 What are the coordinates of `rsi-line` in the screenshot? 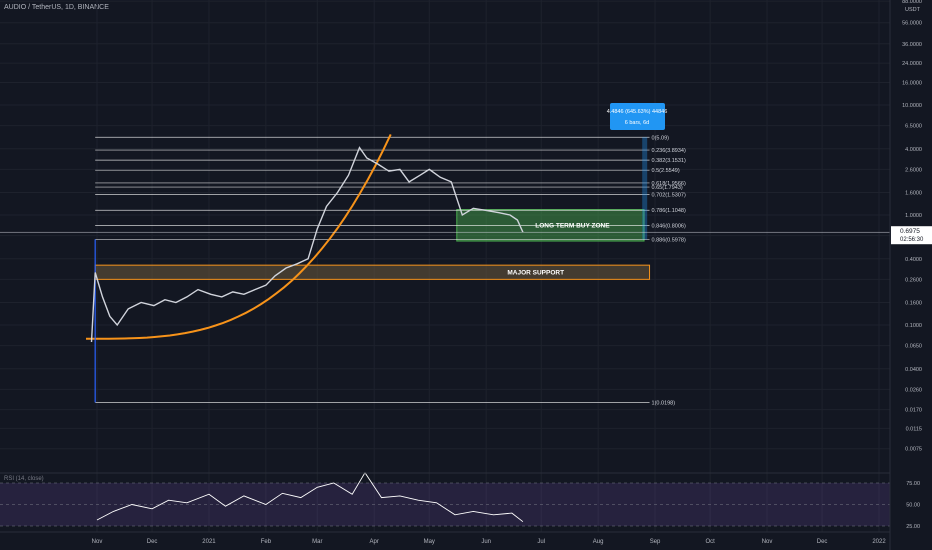 It's located at (310, 497).